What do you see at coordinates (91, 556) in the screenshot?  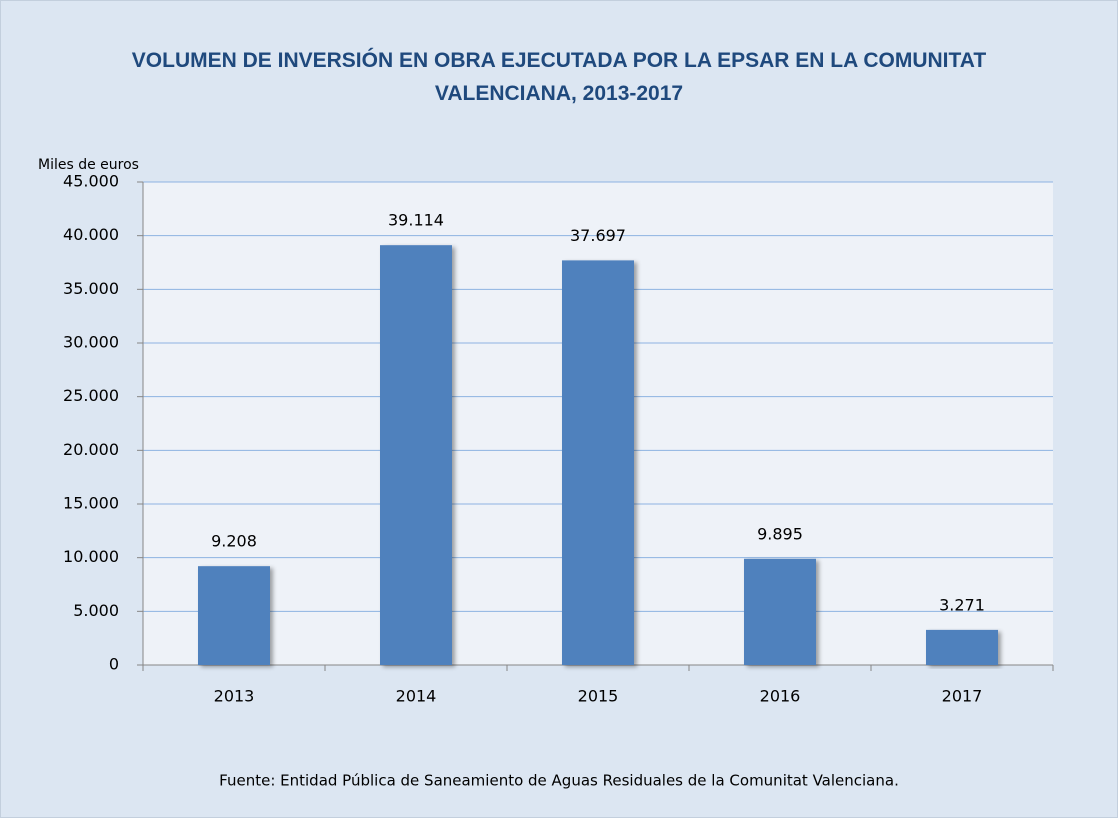 I see `y-tick-label: 10.000` at bounding box center [91, 556].